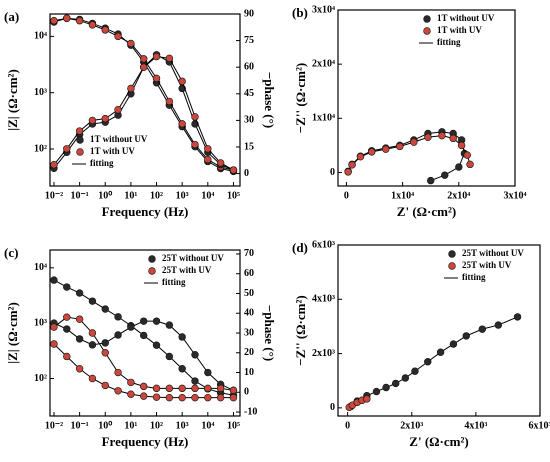 This screenshot has height=462, width=550. I want to click on x-tick-label: 3x10⁴, so click(515, 195).